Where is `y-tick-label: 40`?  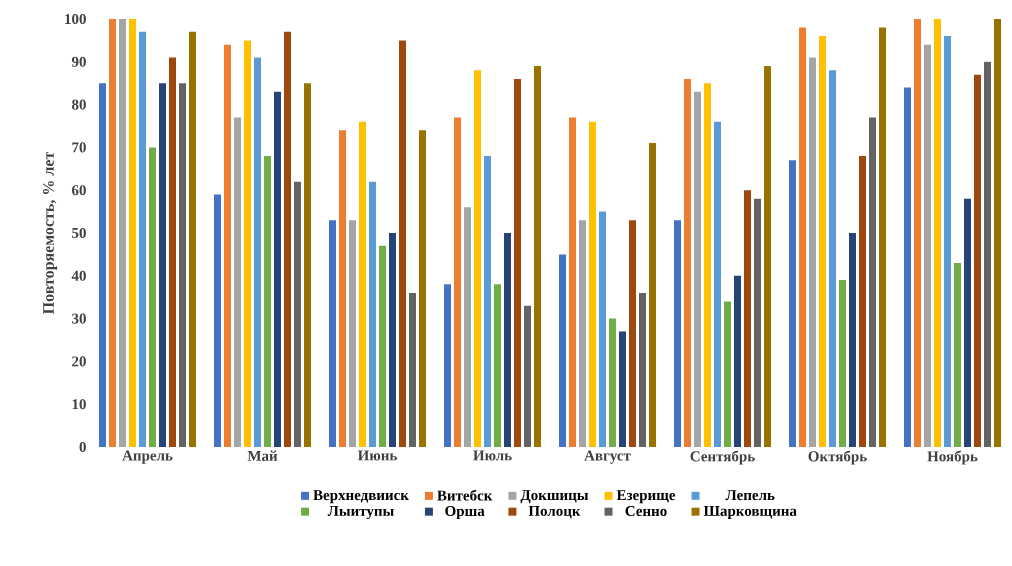
y-tick-label: 40 is located at coordinates (78, 275).